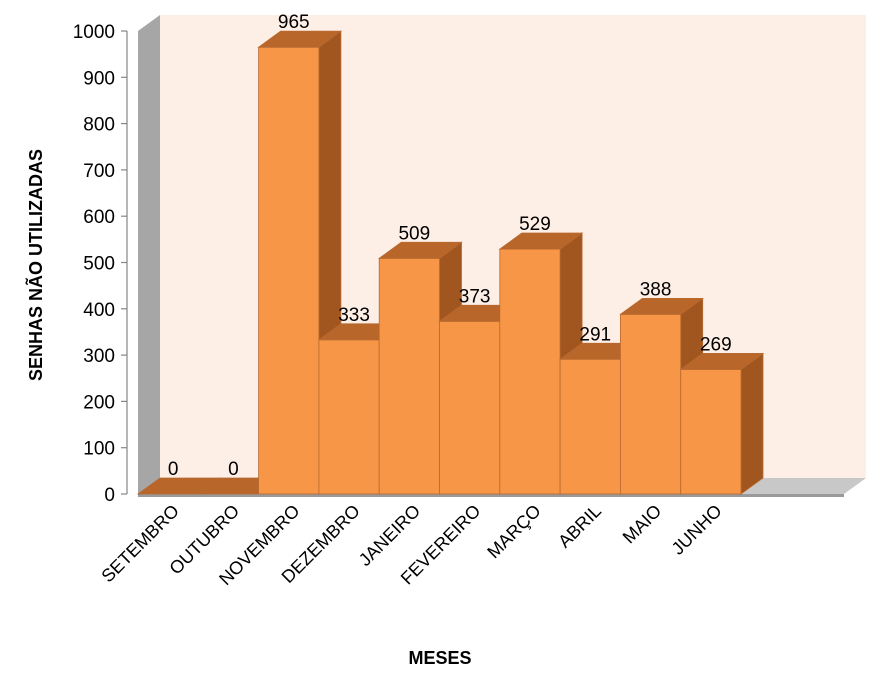  I want to click on y-tick-label: 100, so click(99, 449).